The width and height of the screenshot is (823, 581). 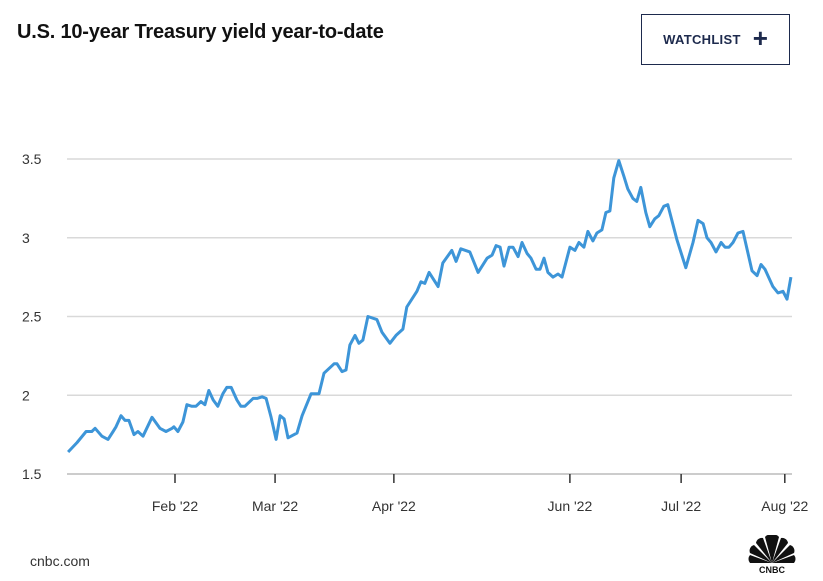 I want to click on chart-title: U.S. 10-year Treasury yield year-to-date, so click(x=200, y=32).